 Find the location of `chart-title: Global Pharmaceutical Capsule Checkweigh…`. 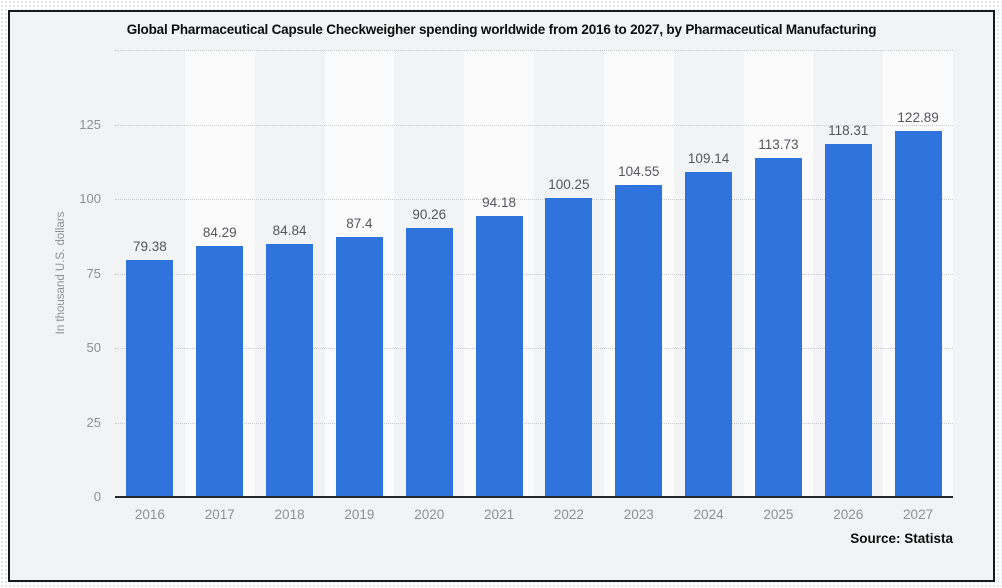

chart-title: Global Pharmaceutical Capsule Checkweigh… is located at coordinates (501, 29).